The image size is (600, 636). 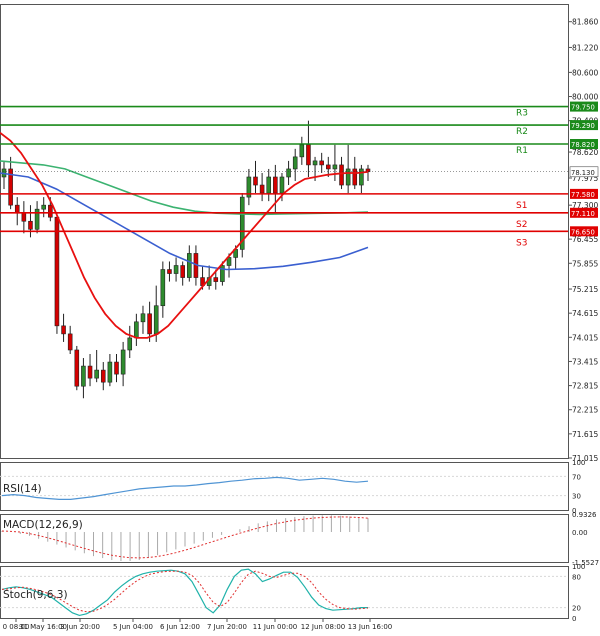 I want to click on rsi-line, so click(x=185, y=488).